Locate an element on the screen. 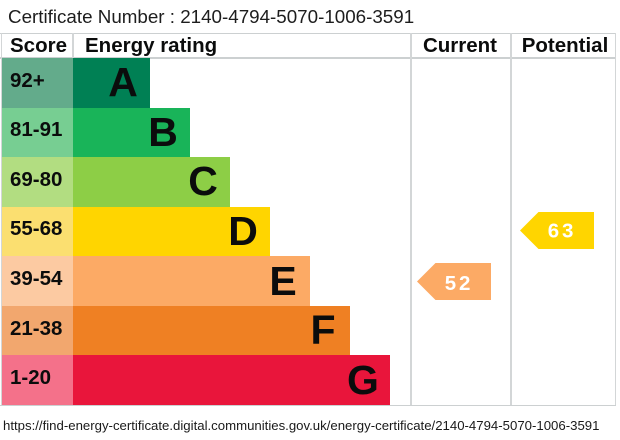 The height and width of the screenshot is (440, 620). svg-text: 63 is located at coordinates (561, 231).